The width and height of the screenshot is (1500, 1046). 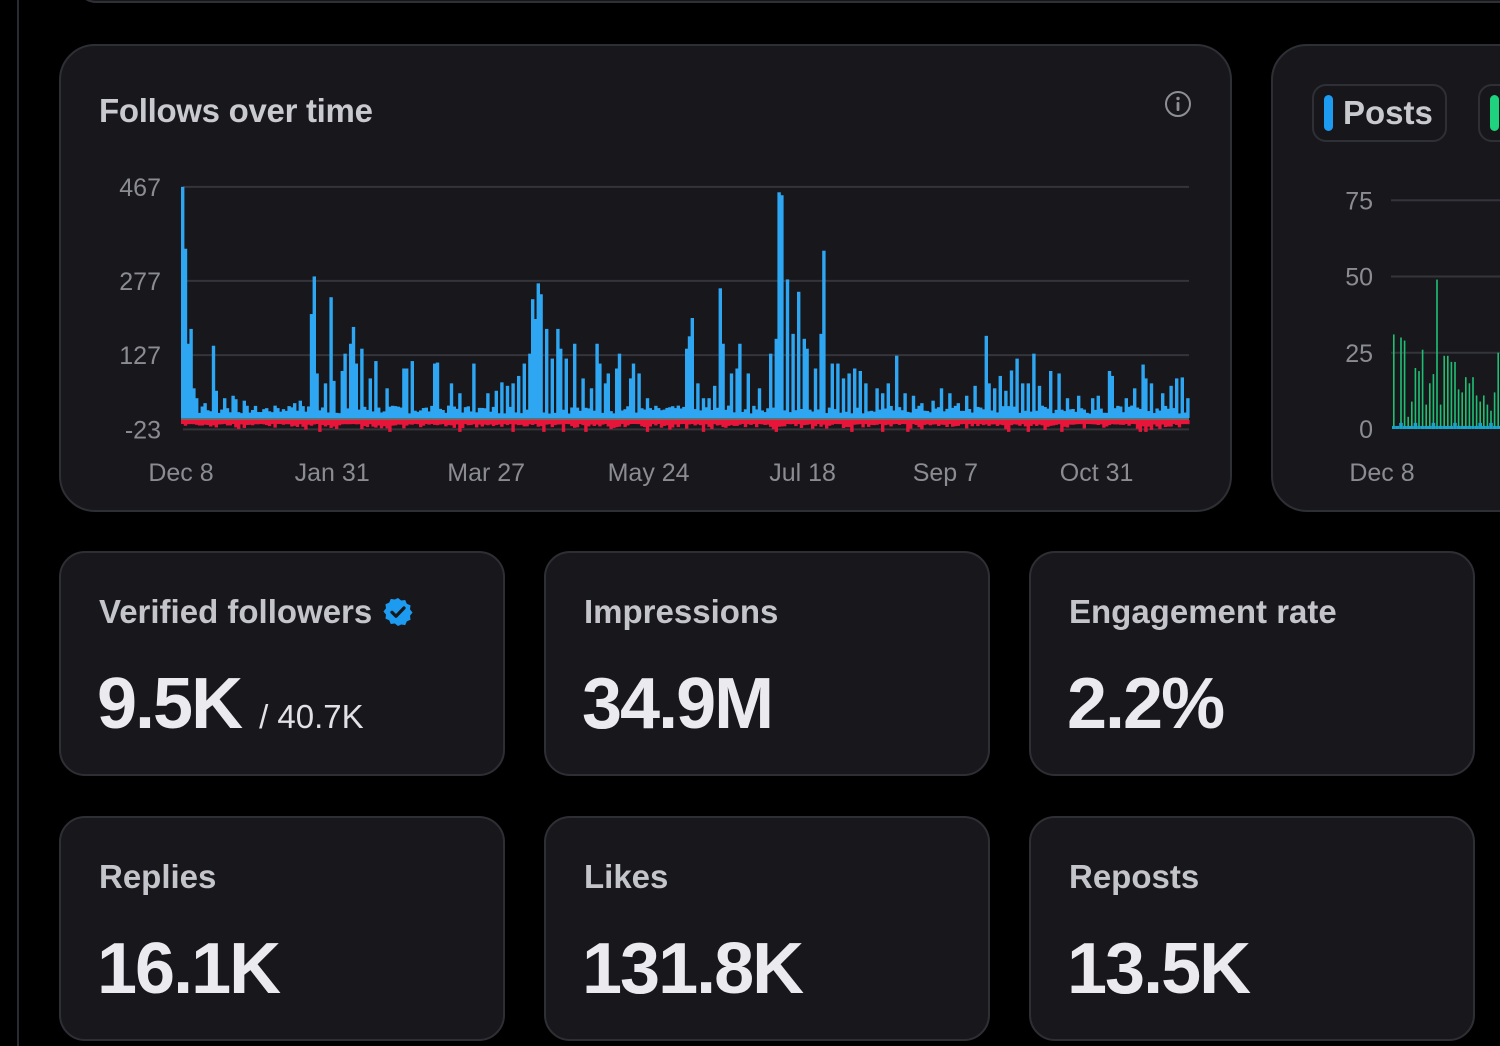 What do you see at coordinates (1422, 337) in the screenshot?
I see `posts-chart: 75 50 25 0 Dec 8` at bounding box center [1422, 337].